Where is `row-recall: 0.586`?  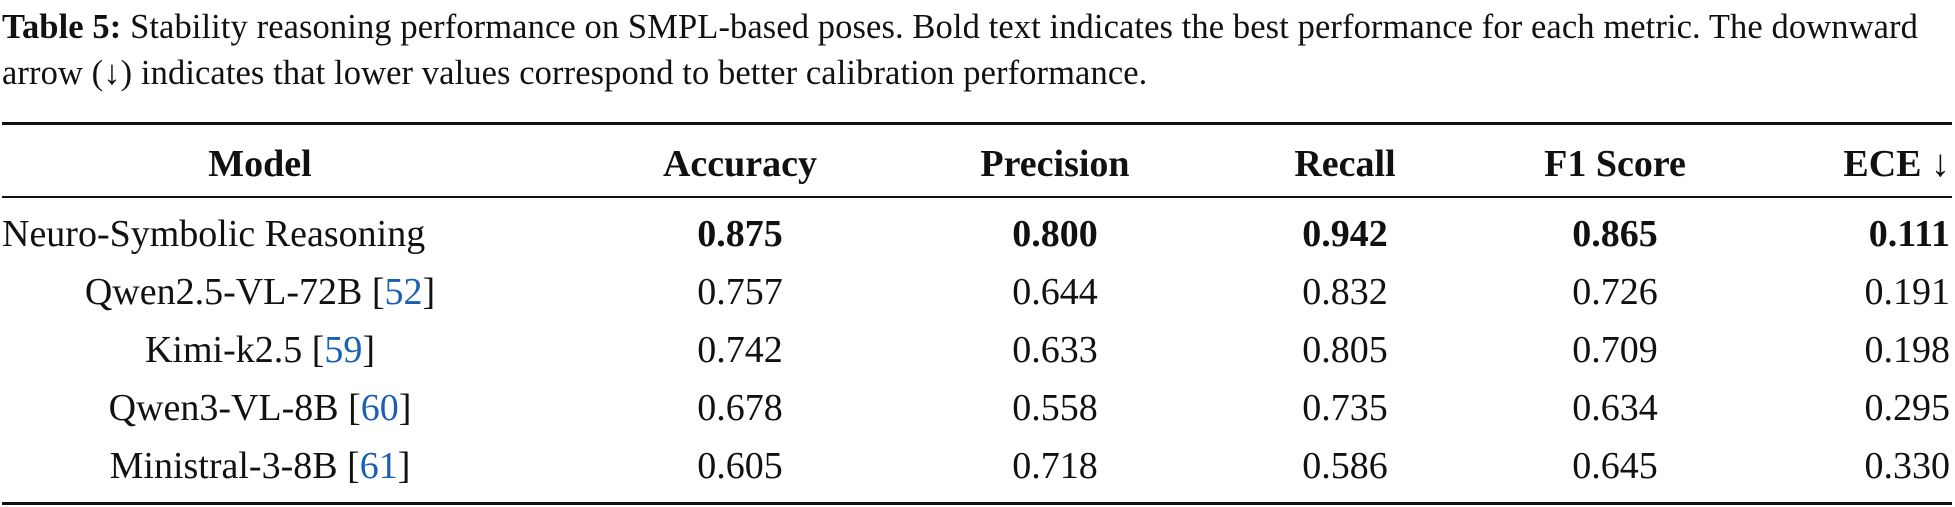
row-recall: 0.586 is located at coordinates (1345, 466).